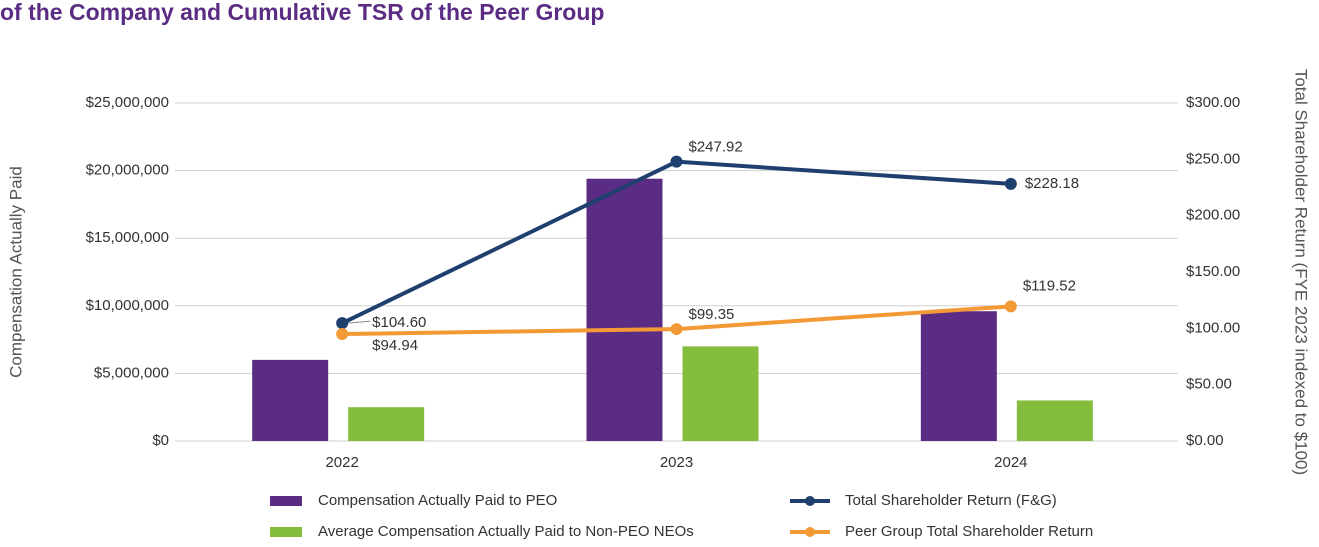 Image resolution: width=1319 pixels, height=547 pixels. I want to click on data-label: $99.35, so click(712, 314).